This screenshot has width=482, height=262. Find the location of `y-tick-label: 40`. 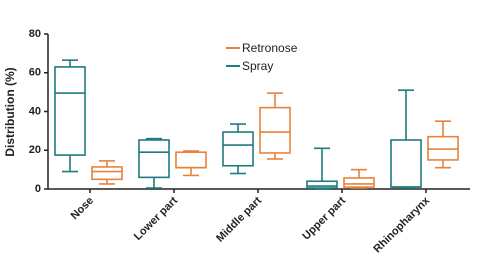

y-tick-label: 40 is located at coordinates (35, 111).